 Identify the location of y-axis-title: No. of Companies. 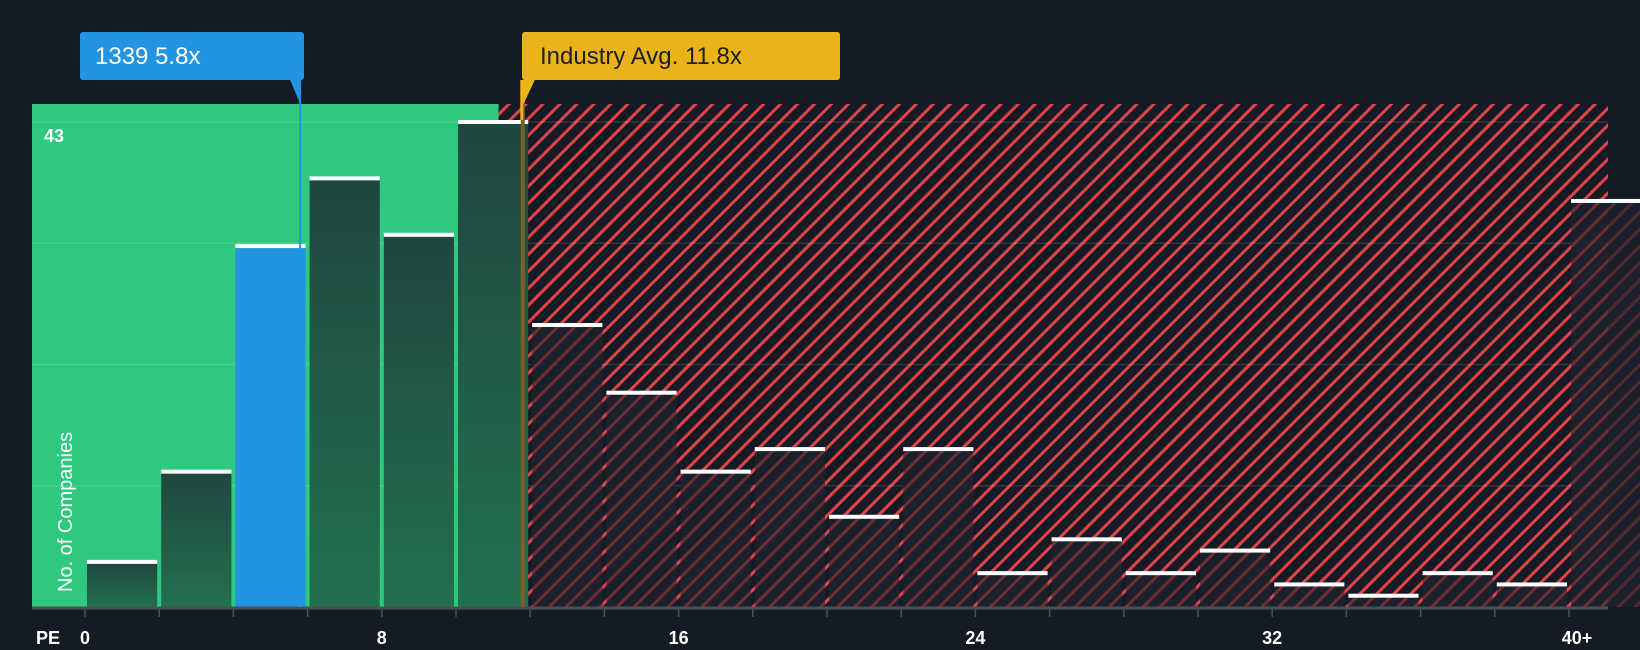
(66, 511).